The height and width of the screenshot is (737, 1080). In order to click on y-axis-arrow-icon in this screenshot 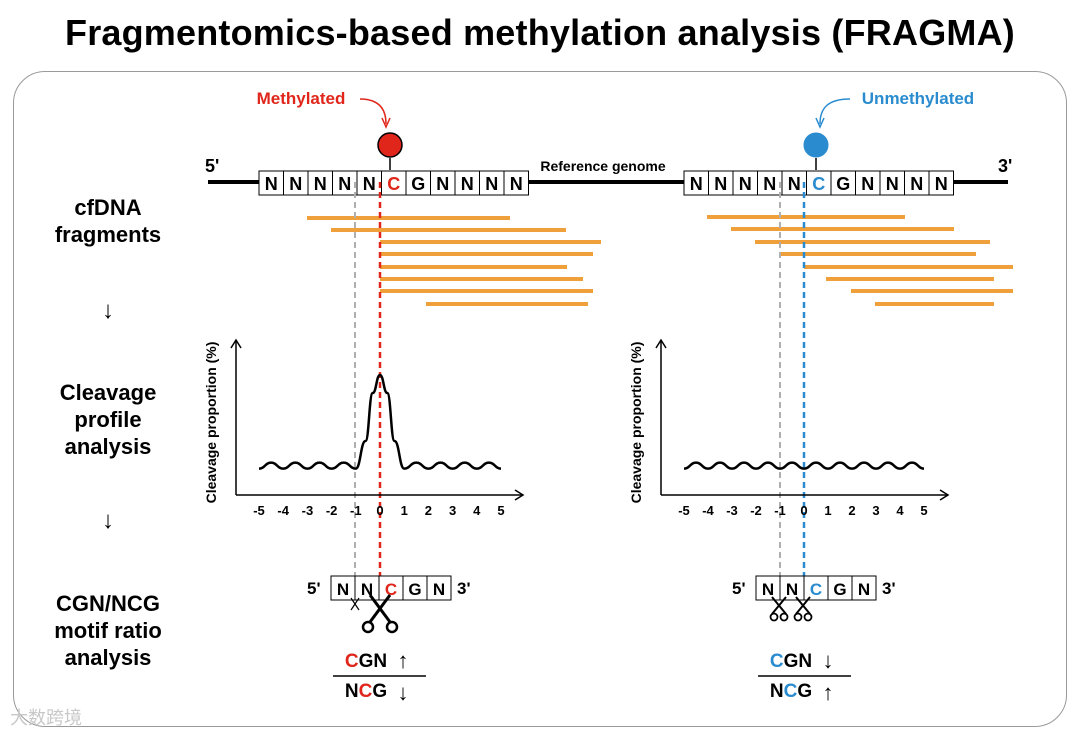, I will do `click(661, 343)`.